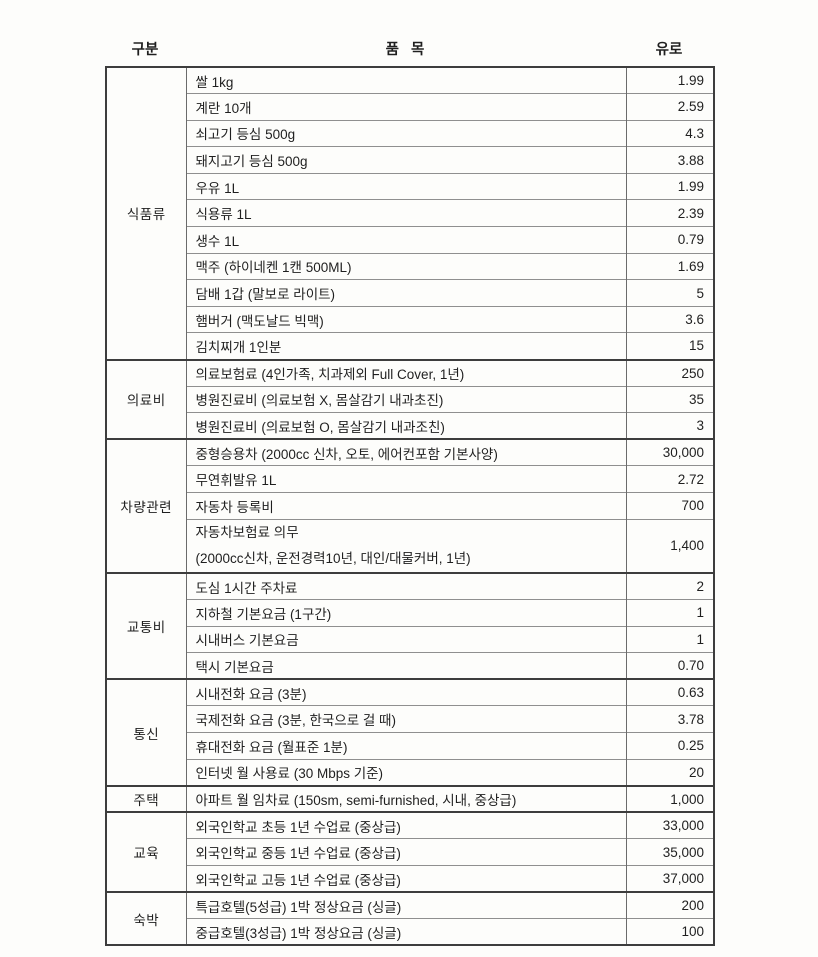 The image size is (818, 957). Describe the element at coordinates (406, 80) in the screenshot. I see `item-cell: 쌀 1kg` at that location.